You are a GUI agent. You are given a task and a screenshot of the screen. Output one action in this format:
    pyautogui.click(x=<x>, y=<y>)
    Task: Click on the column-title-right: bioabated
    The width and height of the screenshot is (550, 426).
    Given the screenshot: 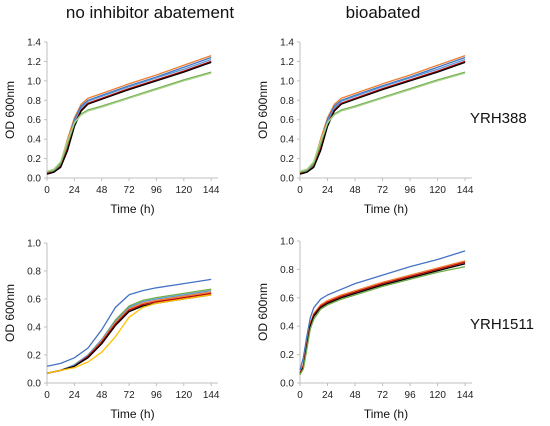 What is the action you would take?
    pyautogui.click(x=383, y=12)
    